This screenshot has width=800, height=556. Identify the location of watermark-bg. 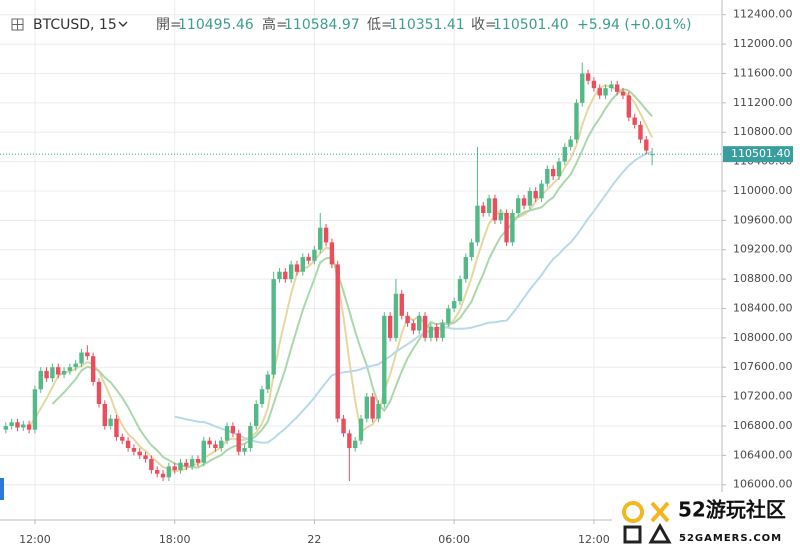
(706, 524).